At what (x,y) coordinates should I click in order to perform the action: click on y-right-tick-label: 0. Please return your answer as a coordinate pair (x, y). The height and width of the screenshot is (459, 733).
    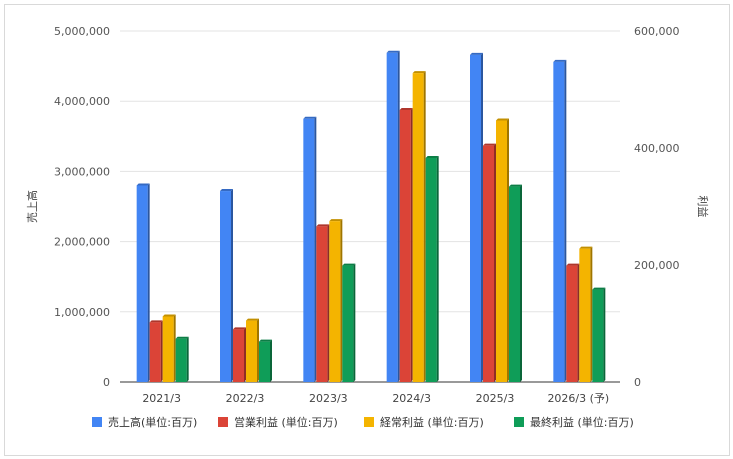
    Looking at the image, I should click on (637, 382).